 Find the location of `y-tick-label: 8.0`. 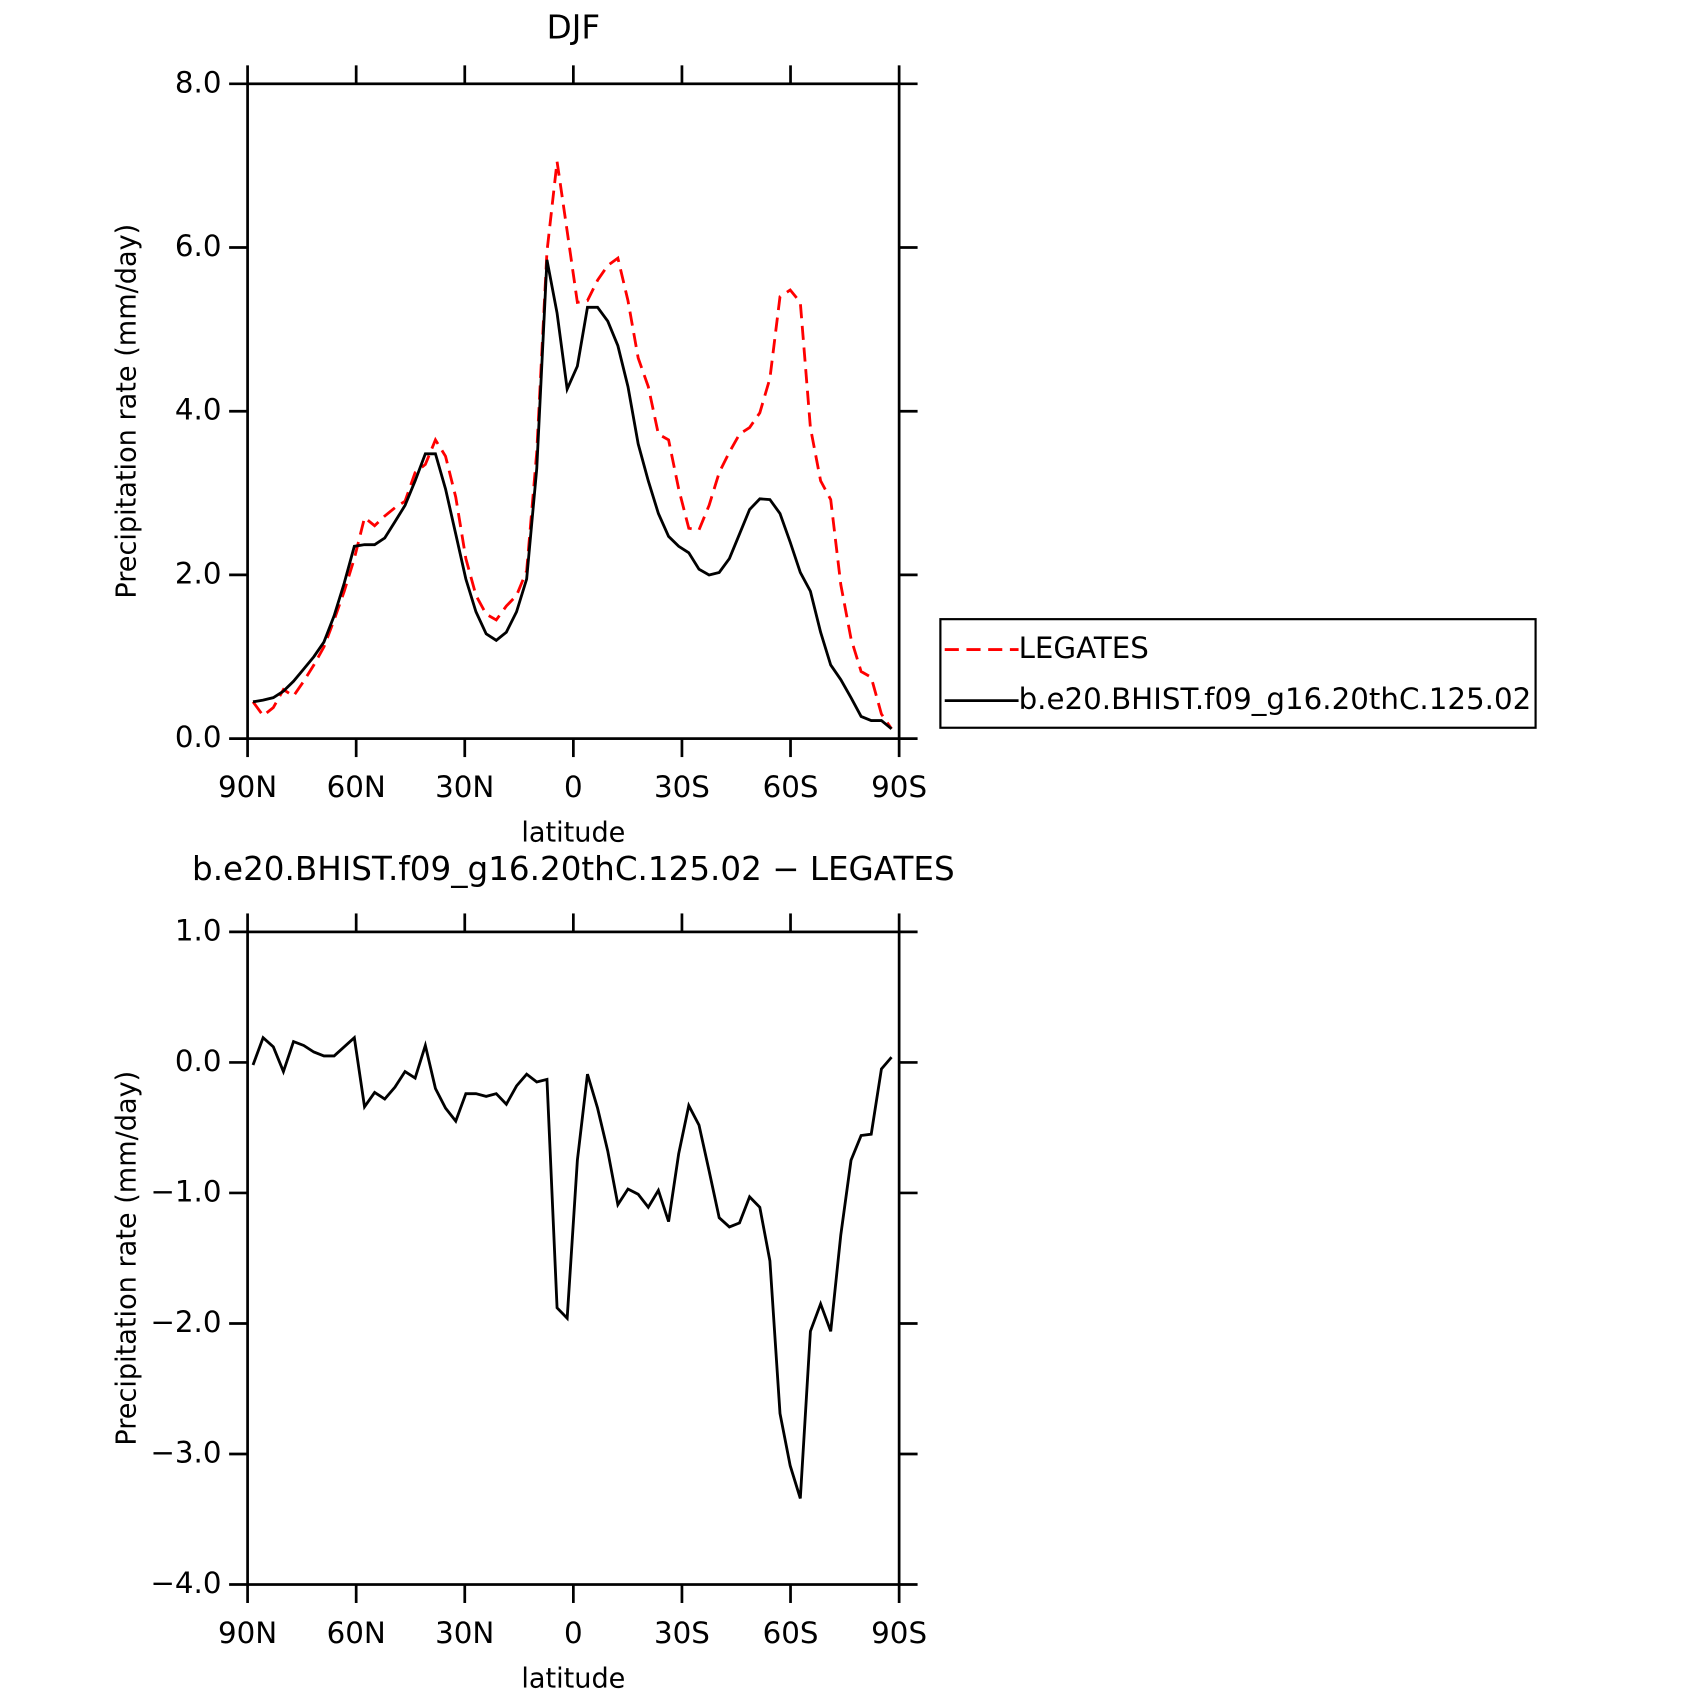

y-tick-label: 8.0 is located at coordinates (198, 82).